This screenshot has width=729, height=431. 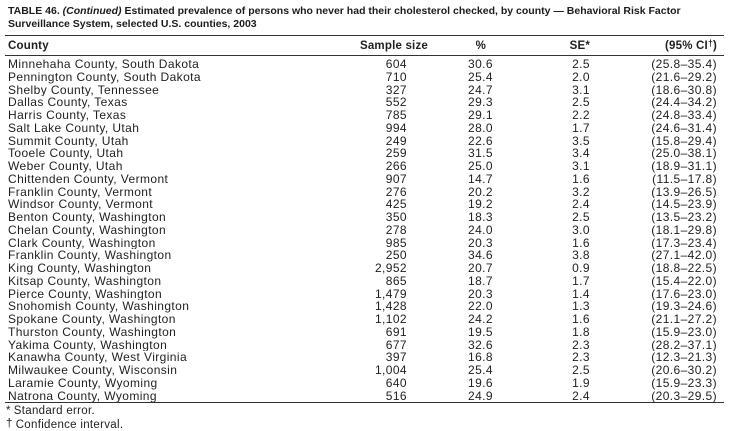 I want to click on cell-ci: (11.5–17.8), so click(x=684, y=179).